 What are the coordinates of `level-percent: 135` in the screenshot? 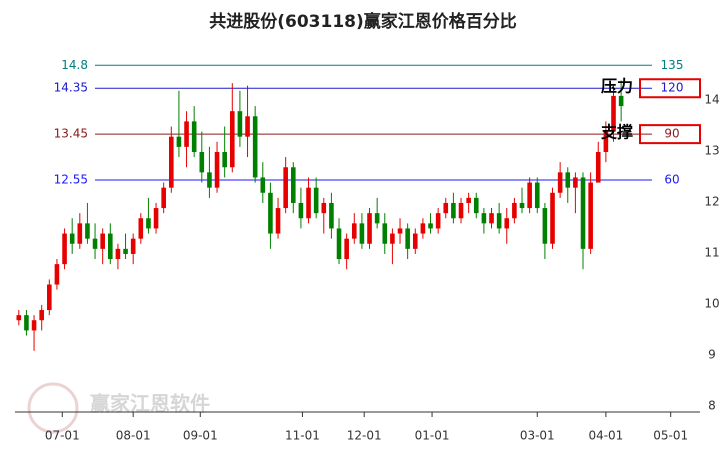 It's located at (672, 65).